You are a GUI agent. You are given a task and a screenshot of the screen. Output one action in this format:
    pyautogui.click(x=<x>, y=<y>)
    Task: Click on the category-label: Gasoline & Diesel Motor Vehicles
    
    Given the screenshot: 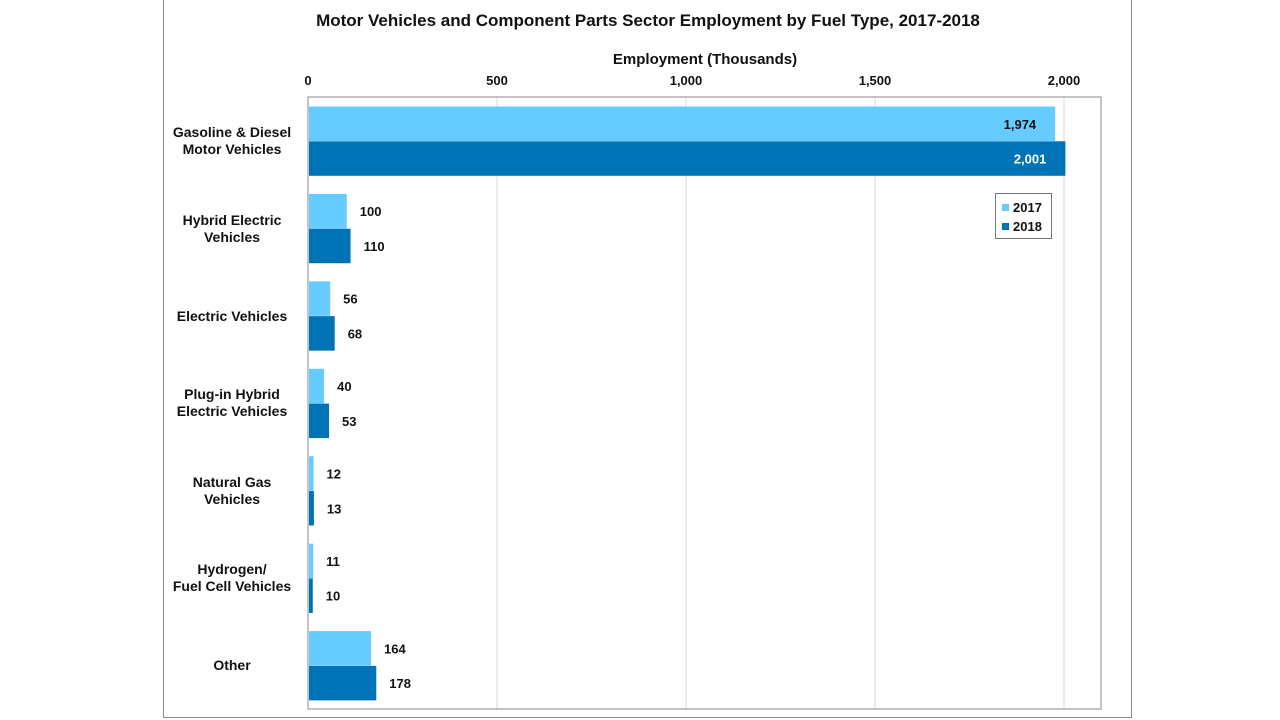 What is the action you would take?
    pyautogui.click(x=232, y=141)
    